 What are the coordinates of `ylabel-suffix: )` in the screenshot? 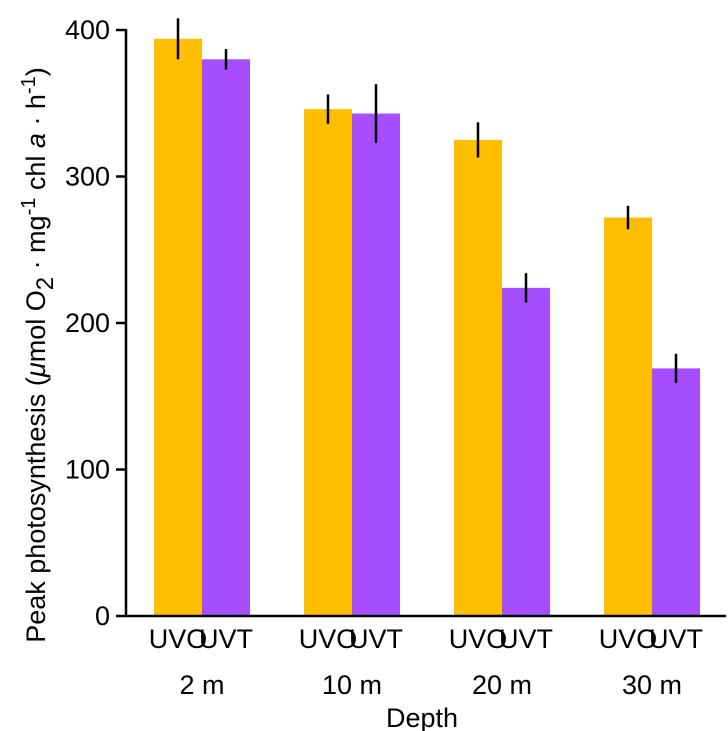 It's located at (36, 71).